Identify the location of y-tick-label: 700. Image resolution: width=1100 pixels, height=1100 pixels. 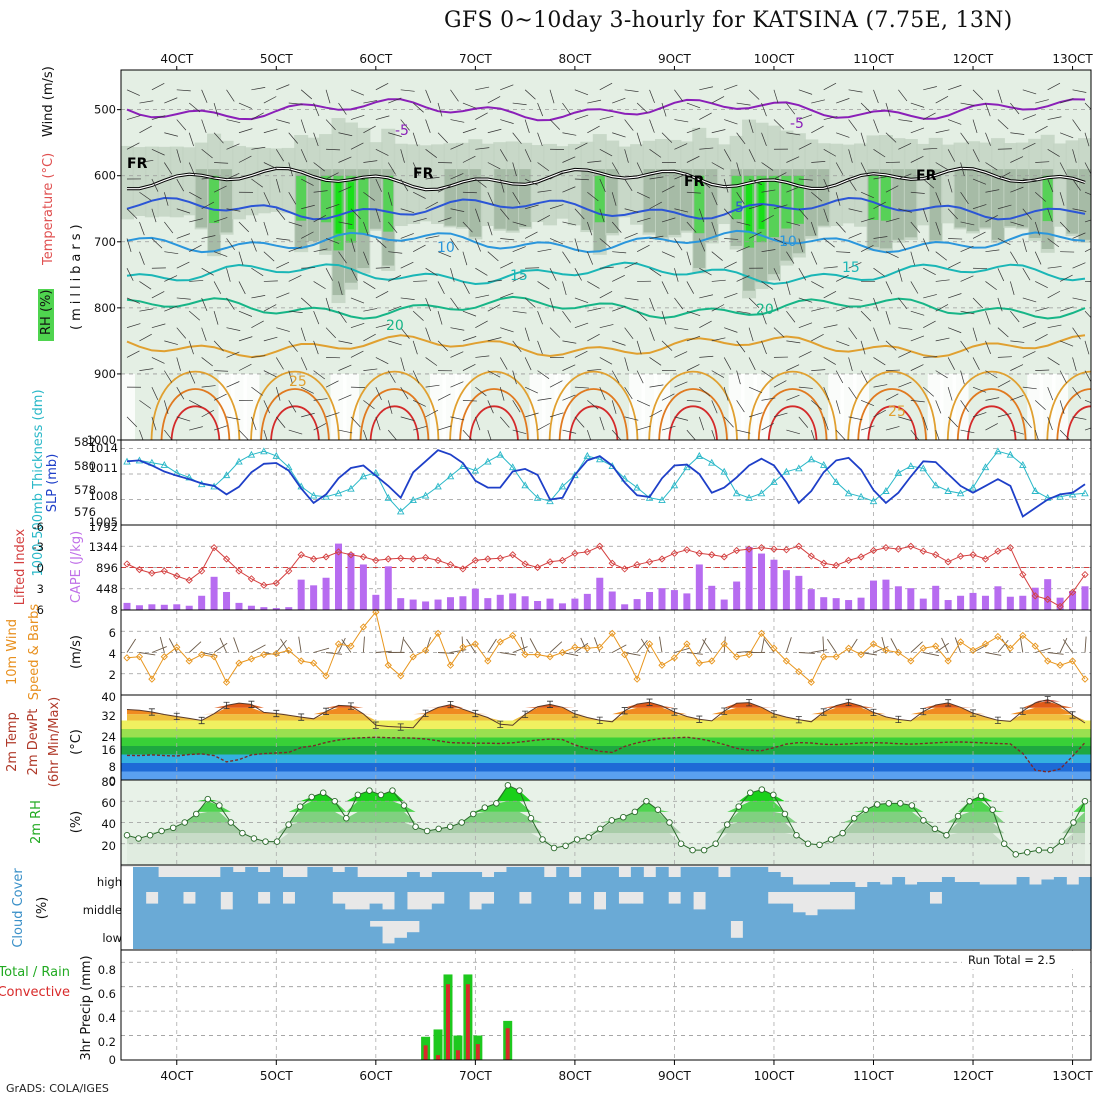
(105, 242).